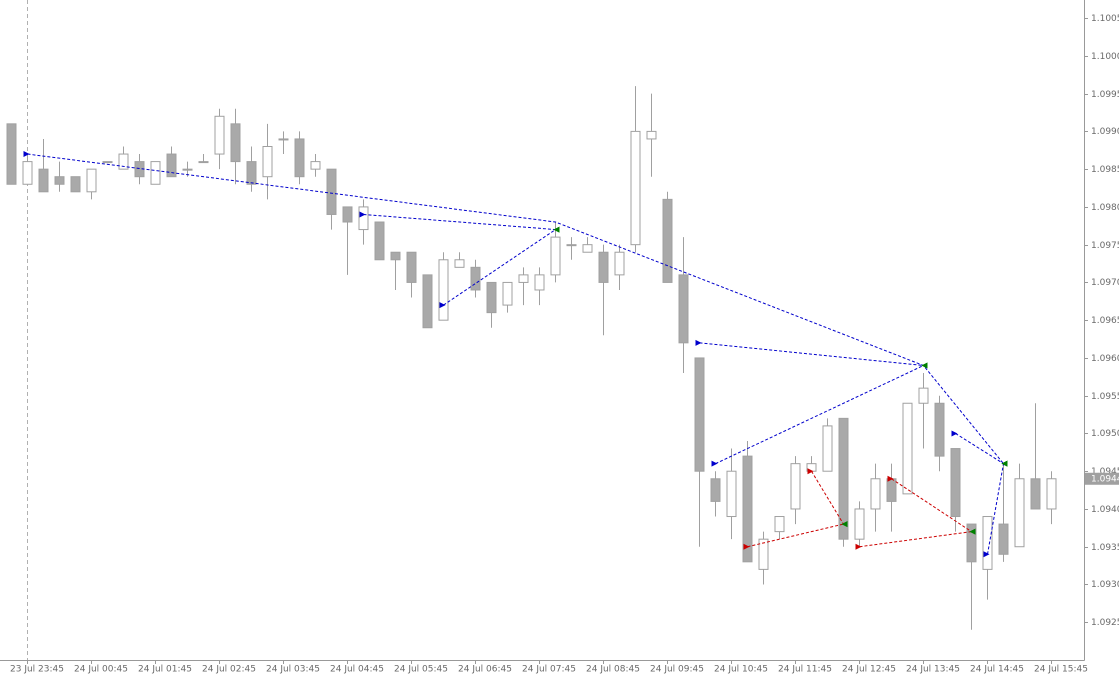 Image resolution: width=1119 pixels, height=674 pixels. Describe the element at coordinates (1105, 434) in the screenshot. I see `y-tick-label: 1.0950` at that location.